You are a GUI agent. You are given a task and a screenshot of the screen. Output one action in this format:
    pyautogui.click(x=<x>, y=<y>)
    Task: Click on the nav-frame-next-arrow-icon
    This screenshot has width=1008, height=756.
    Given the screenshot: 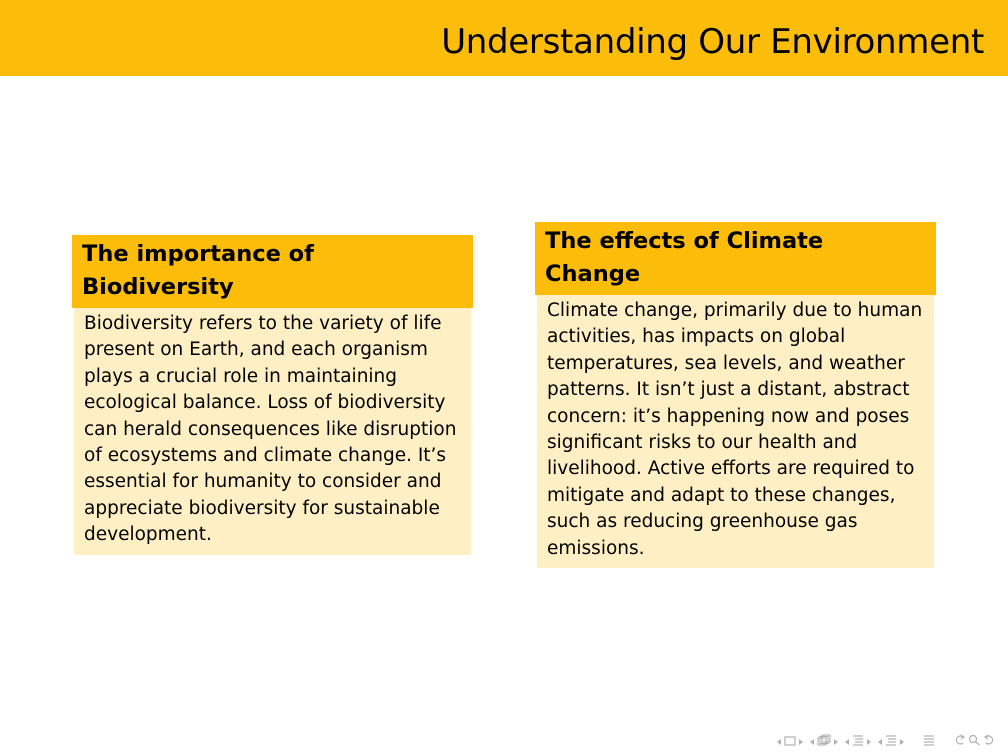 What is the action you would take?
    pyautogui.click(x=836, y=742)
    